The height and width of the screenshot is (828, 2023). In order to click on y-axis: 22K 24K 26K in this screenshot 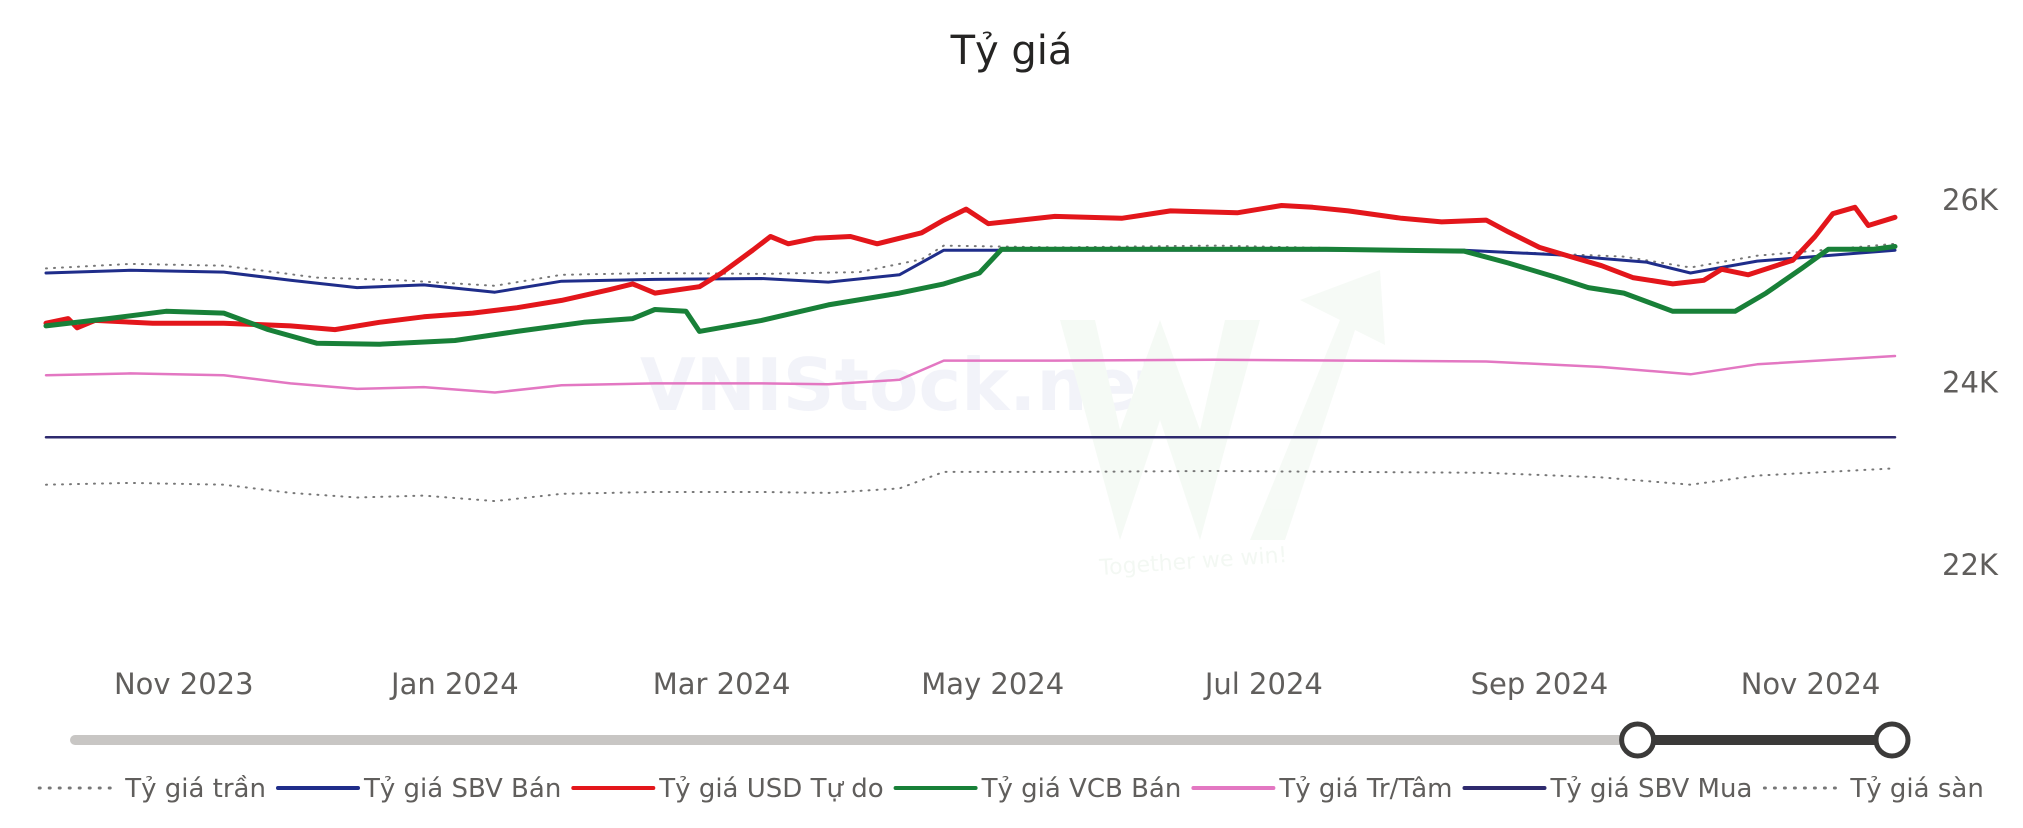, I will do `click(1970, 382)`.